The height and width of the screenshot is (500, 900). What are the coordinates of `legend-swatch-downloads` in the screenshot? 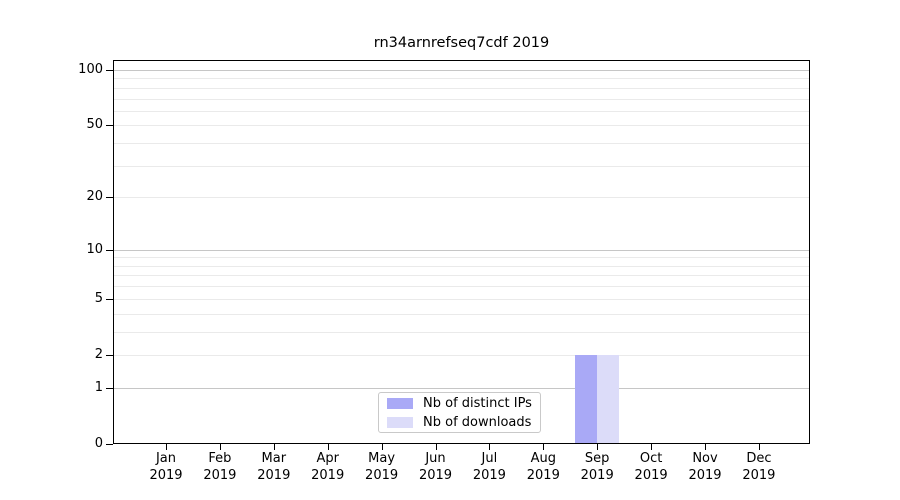 It's located at (400, 422).